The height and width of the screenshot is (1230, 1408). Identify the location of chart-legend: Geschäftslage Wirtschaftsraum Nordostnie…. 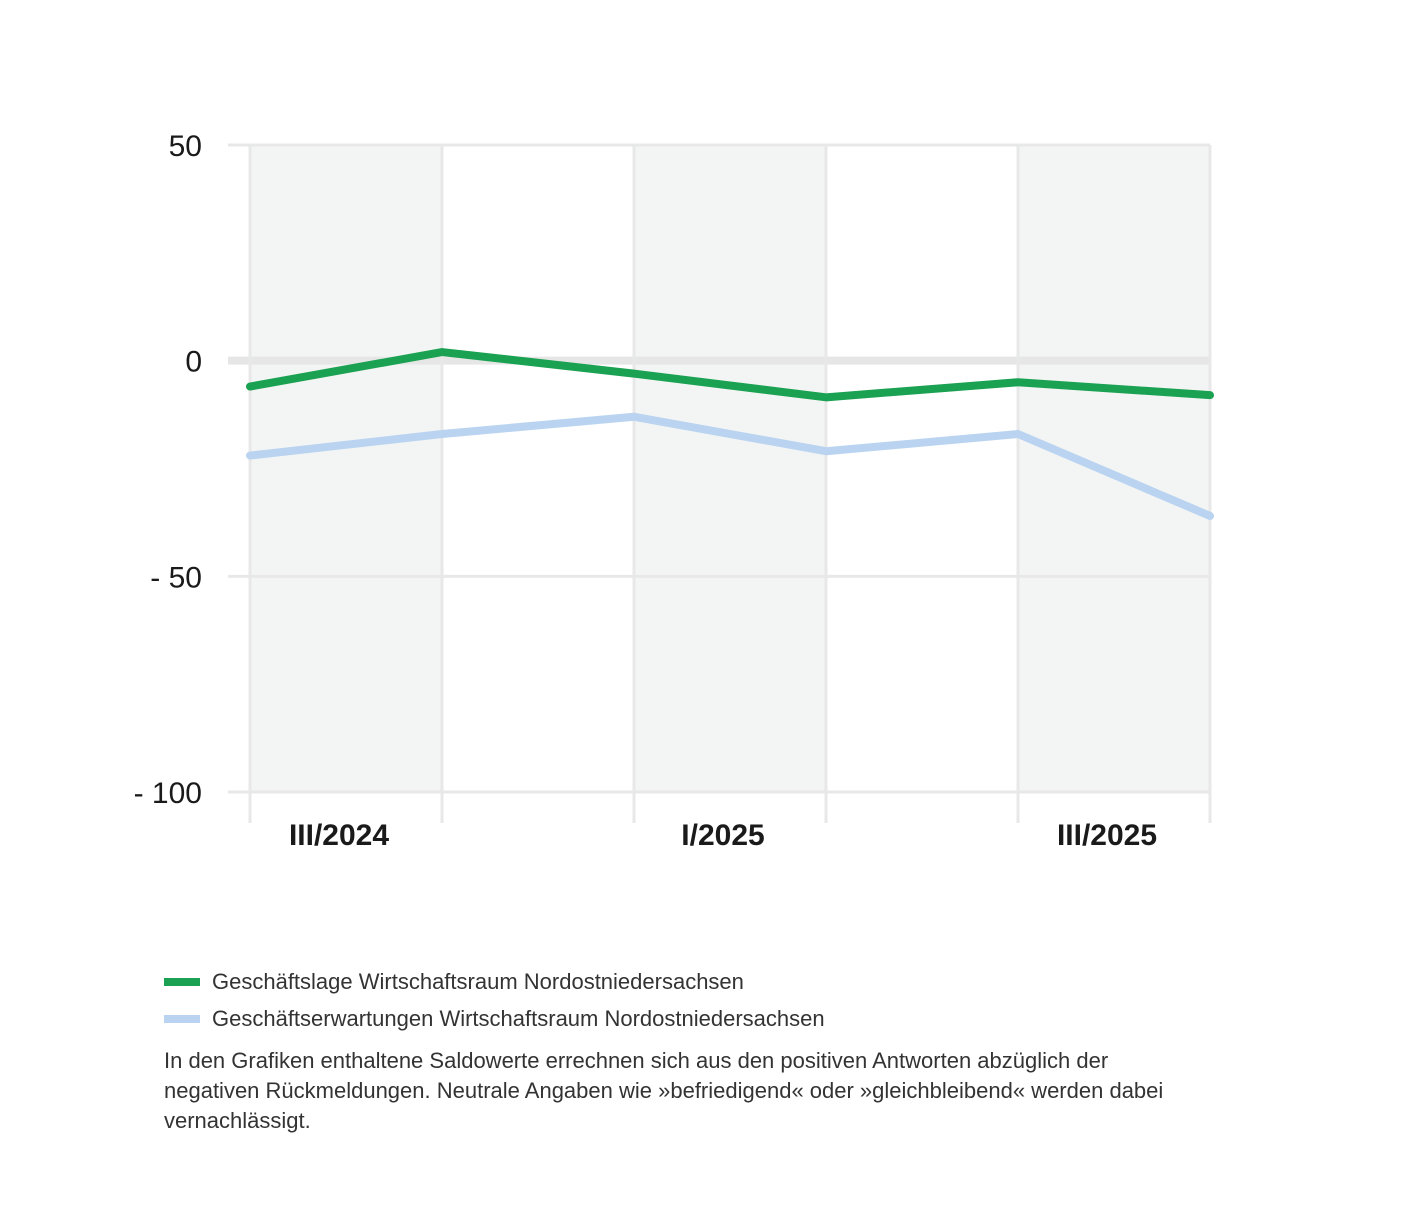
(494, 1000).